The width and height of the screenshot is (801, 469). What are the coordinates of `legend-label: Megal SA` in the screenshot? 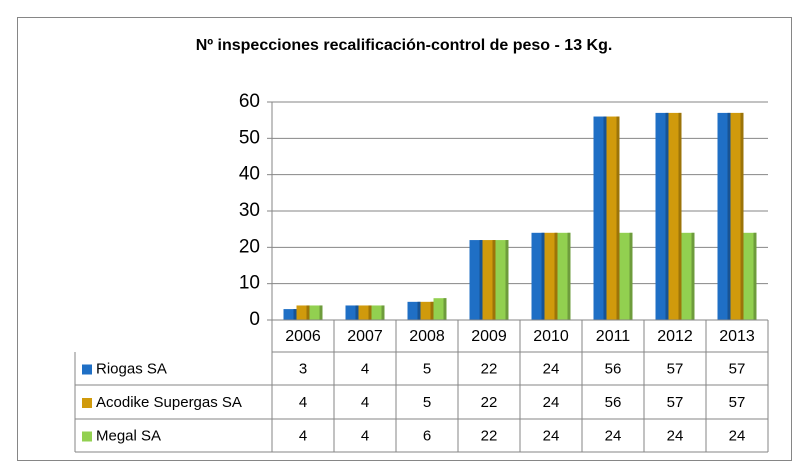 It's located at (128, 435).